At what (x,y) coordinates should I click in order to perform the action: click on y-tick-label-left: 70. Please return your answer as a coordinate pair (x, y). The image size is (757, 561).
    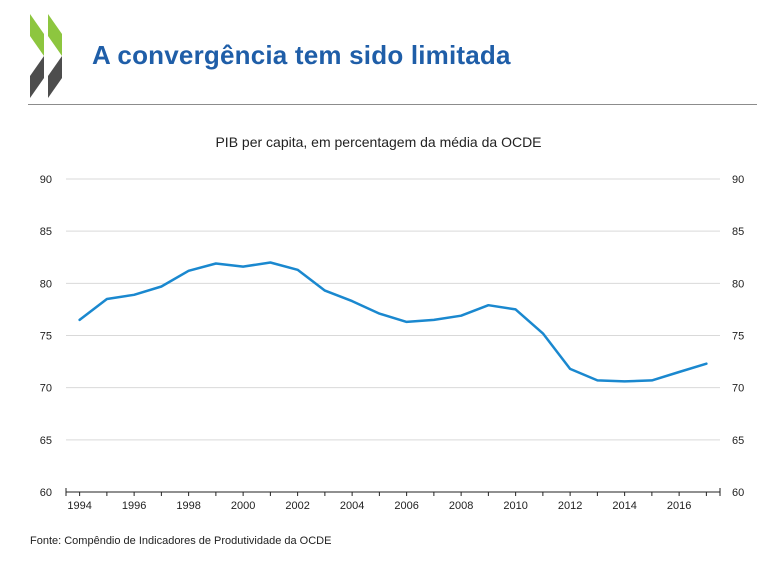
    Looking at the image, I should click on (46, 389).